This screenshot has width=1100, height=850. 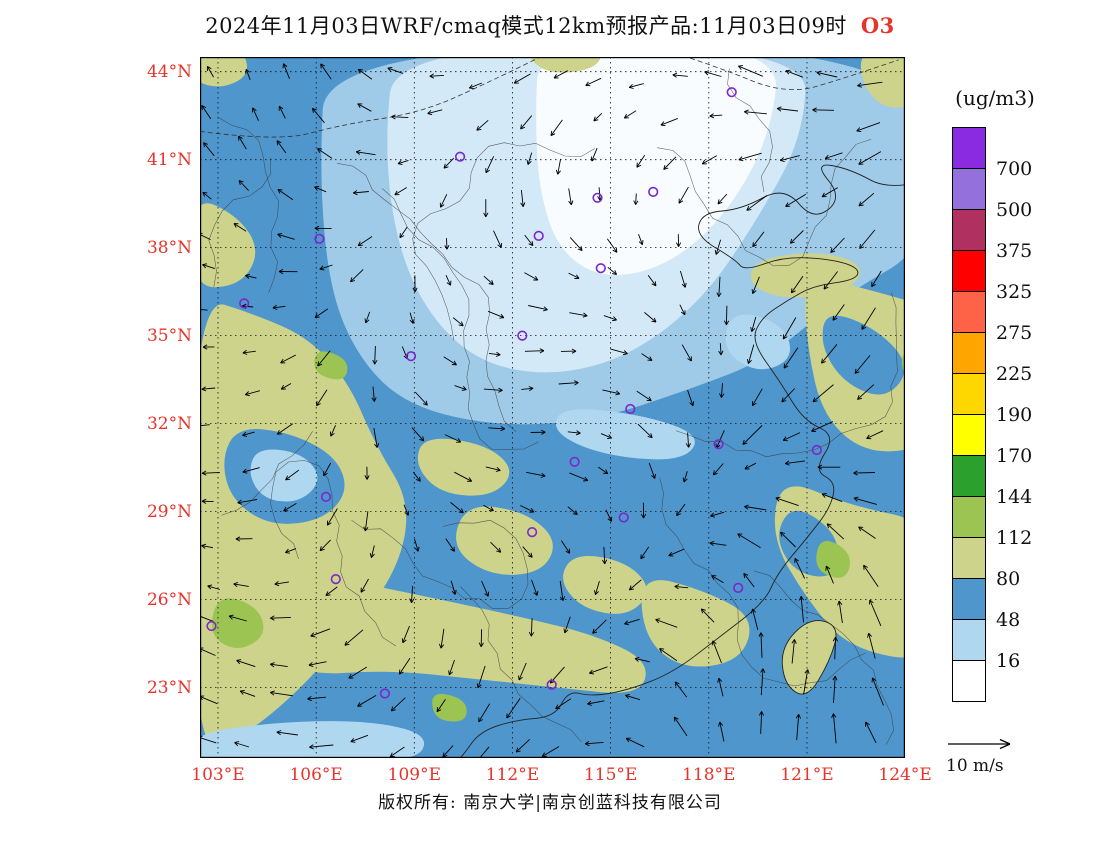 What do you see at coordinates (169, 71) in the screenshot?
I see `lat-tick-label: 44°N` at bounding box center [169, 71].